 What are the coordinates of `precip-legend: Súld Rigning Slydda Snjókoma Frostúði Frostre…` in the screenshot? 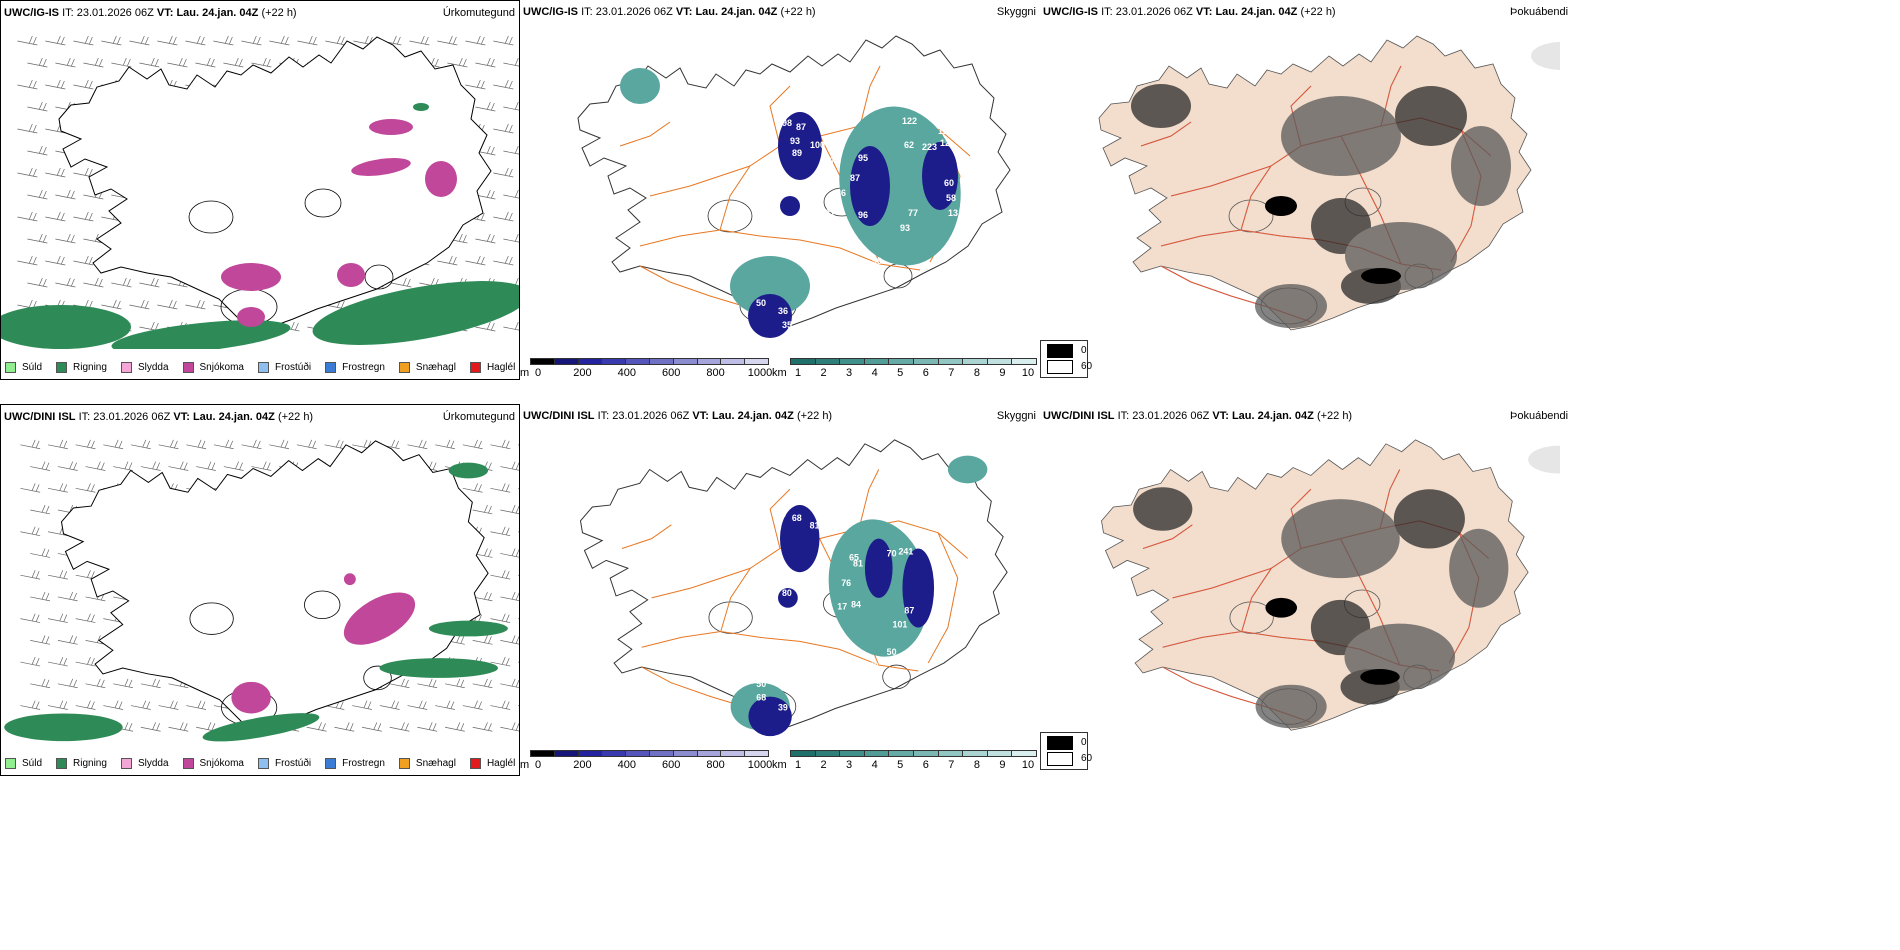 It's located at (260, 763).